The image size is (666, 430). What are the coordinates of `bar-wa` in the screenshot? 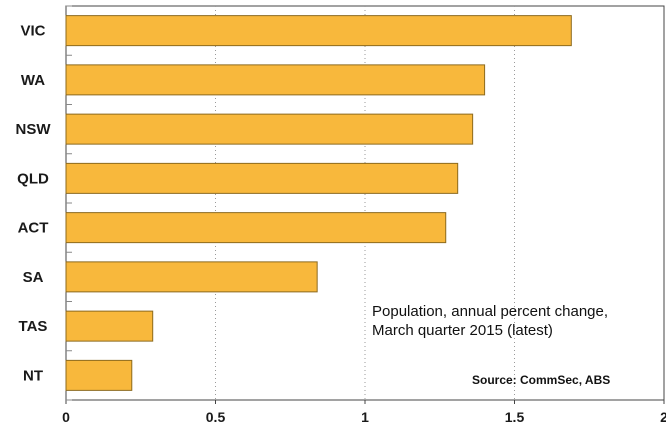 It's located at (275, 80).